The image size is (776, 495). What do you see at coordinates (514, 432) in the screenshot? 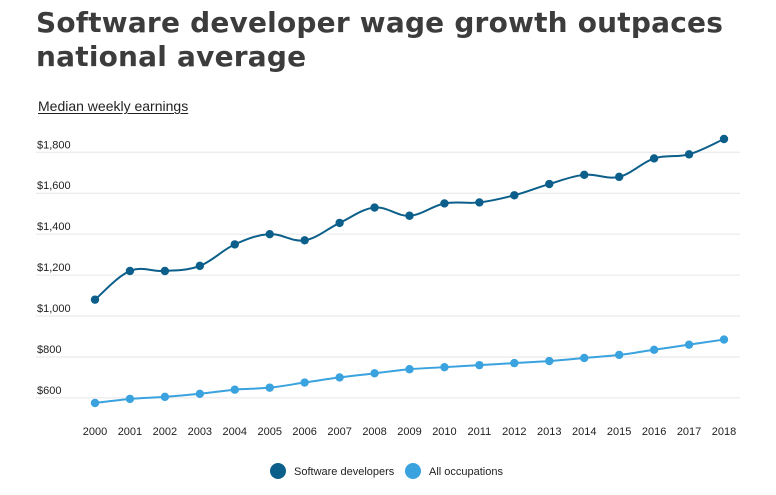
I see `x-tick-label: 2012` at bounding box center [514, 432].